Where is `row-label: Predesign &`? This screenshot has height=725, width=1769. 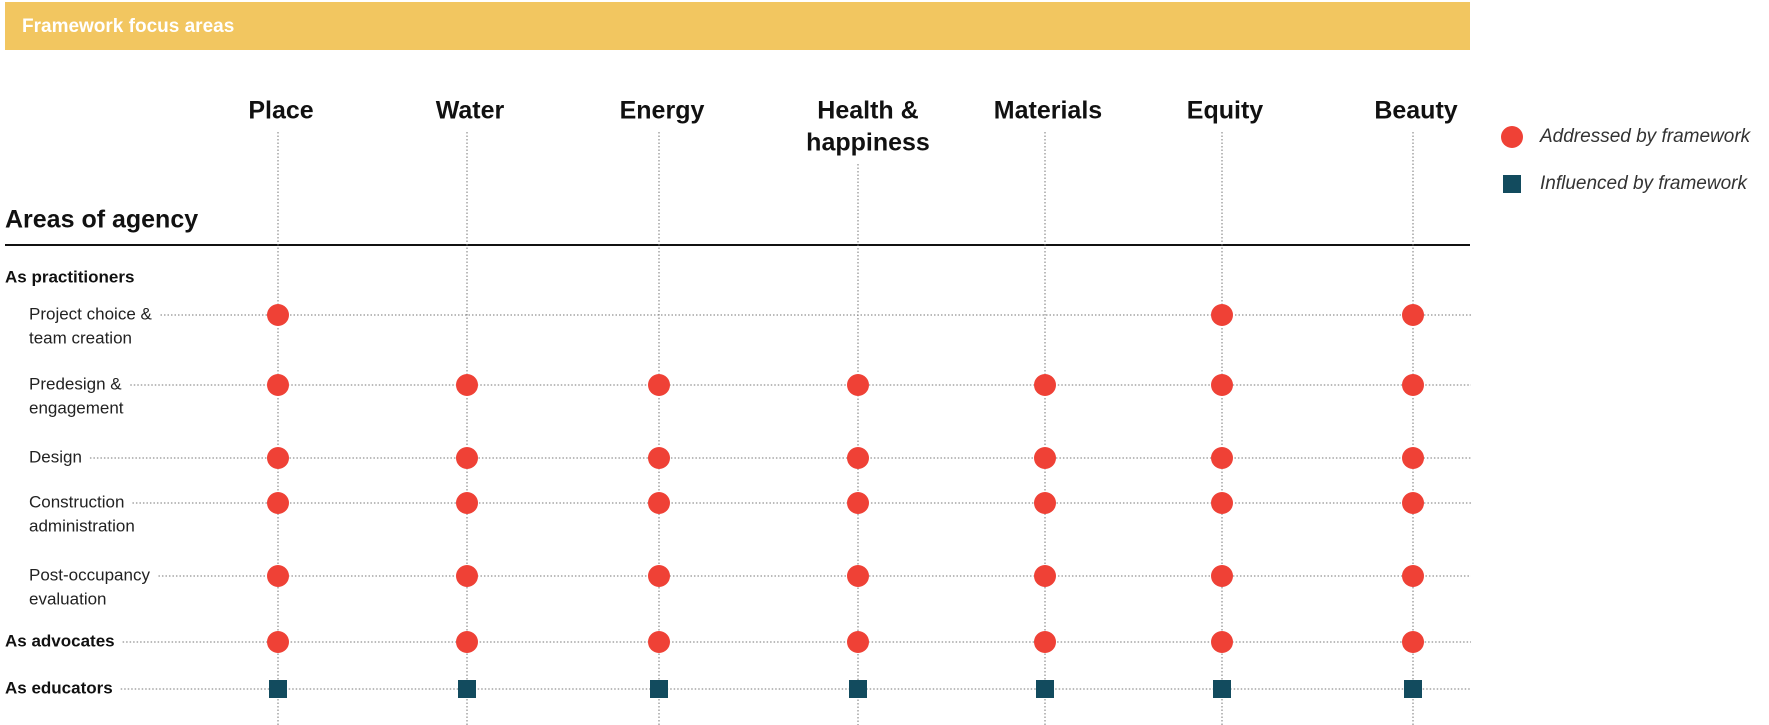 row-label: Predesign & is located at coordinates (75, 383).